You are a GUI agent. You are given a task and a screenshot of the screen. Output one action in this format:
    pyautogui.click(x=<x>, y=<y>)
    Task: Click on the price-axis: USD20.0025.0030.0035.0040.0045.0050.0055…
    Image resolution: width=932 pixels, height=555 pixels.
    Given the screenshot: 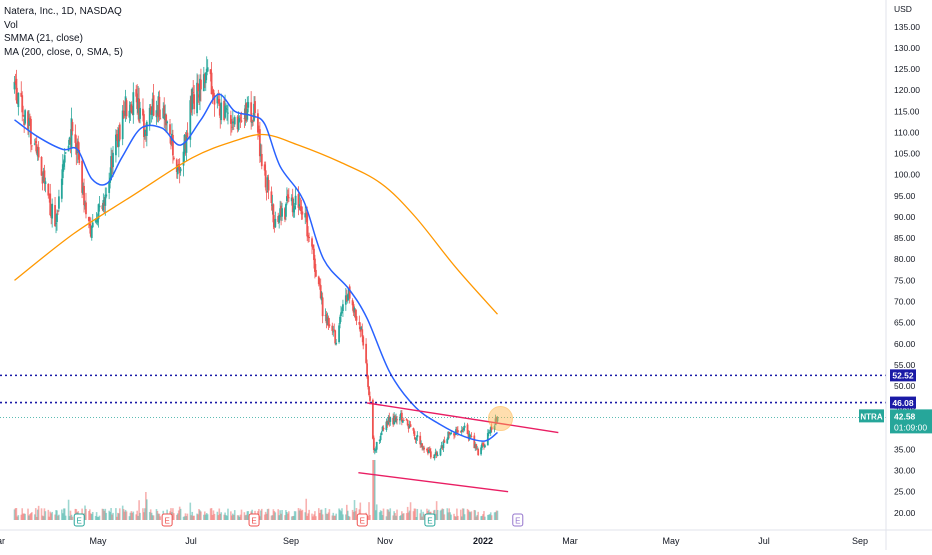 What is the action you would take?
    pyautogui.click(x=895, y=275)
    